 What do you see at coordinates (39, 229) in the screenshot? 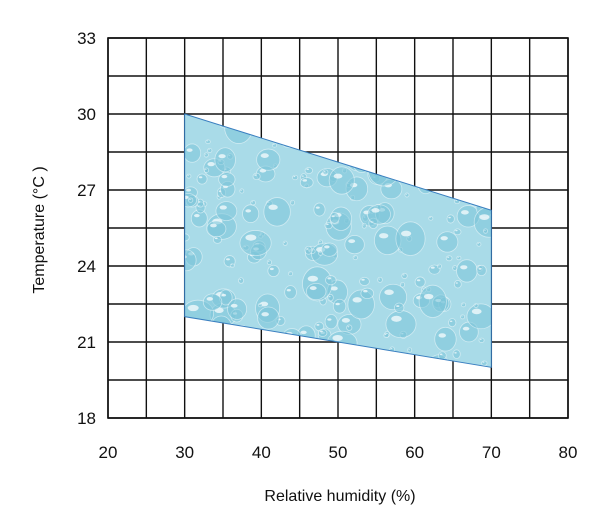
I see `y-axis-title: Temperature (°C )` at bounding box center [39, 229].